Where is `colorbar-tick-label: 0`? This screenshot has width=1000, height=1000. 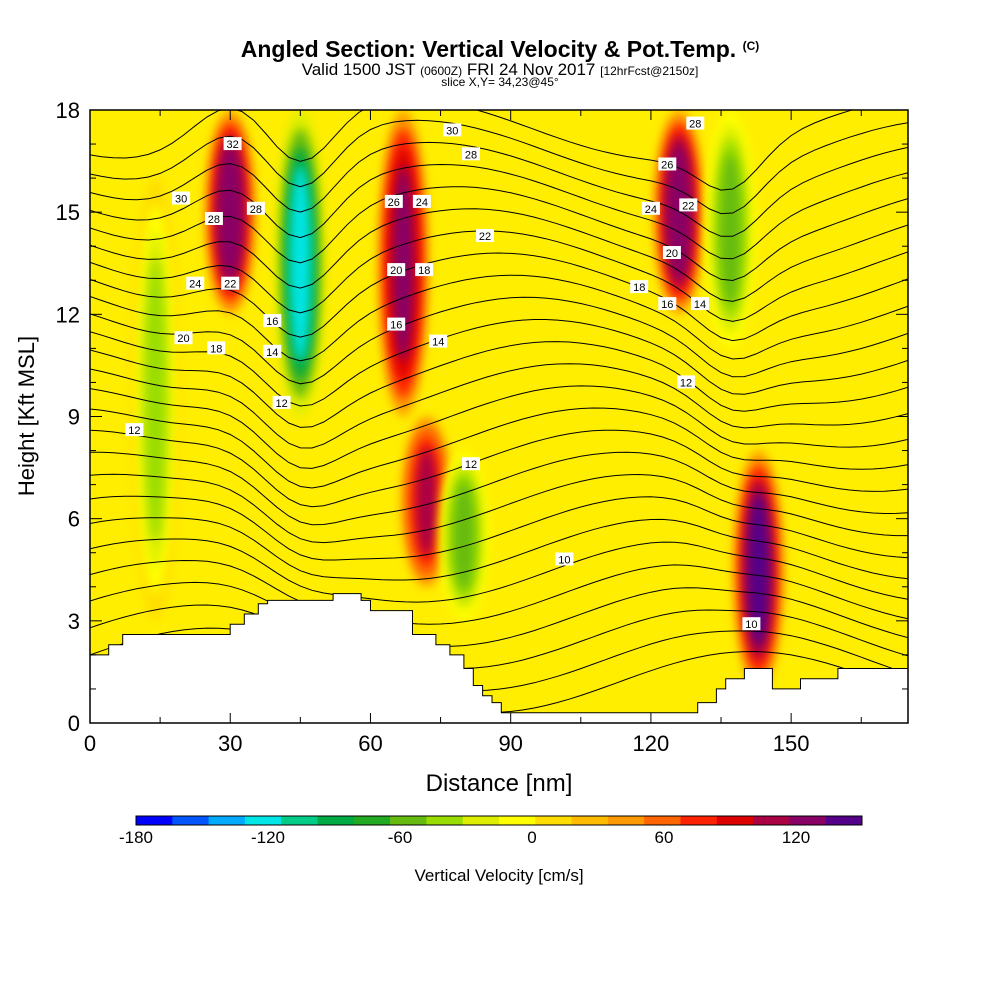
colorbar-tick-label: 0 is located at coordinates (531, 837).